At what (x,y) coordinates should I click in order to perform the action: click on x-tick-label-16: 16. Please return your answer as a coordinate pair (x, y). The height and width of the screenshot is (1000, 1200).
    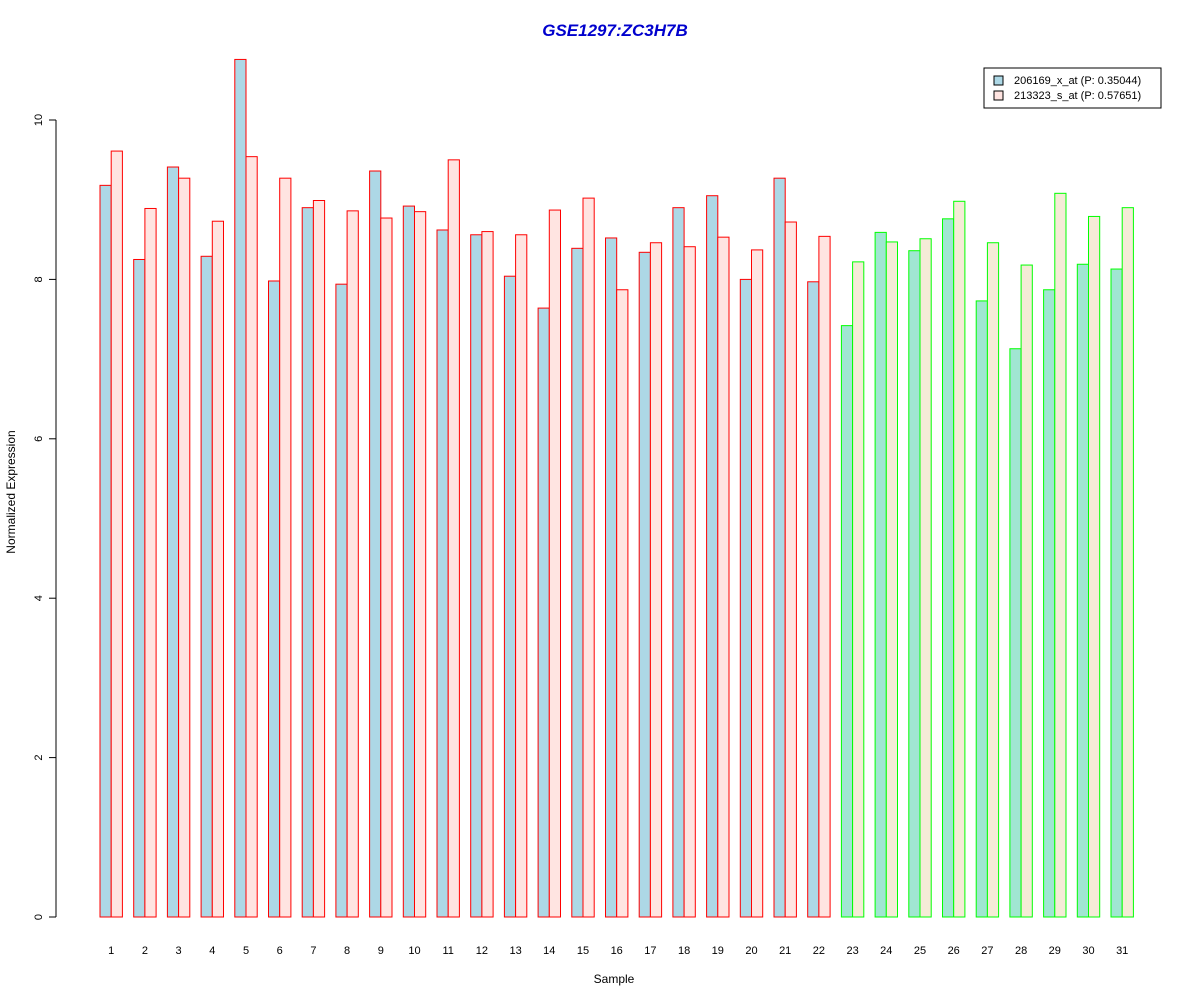
    Looking at the image, I should click on (617, 951).